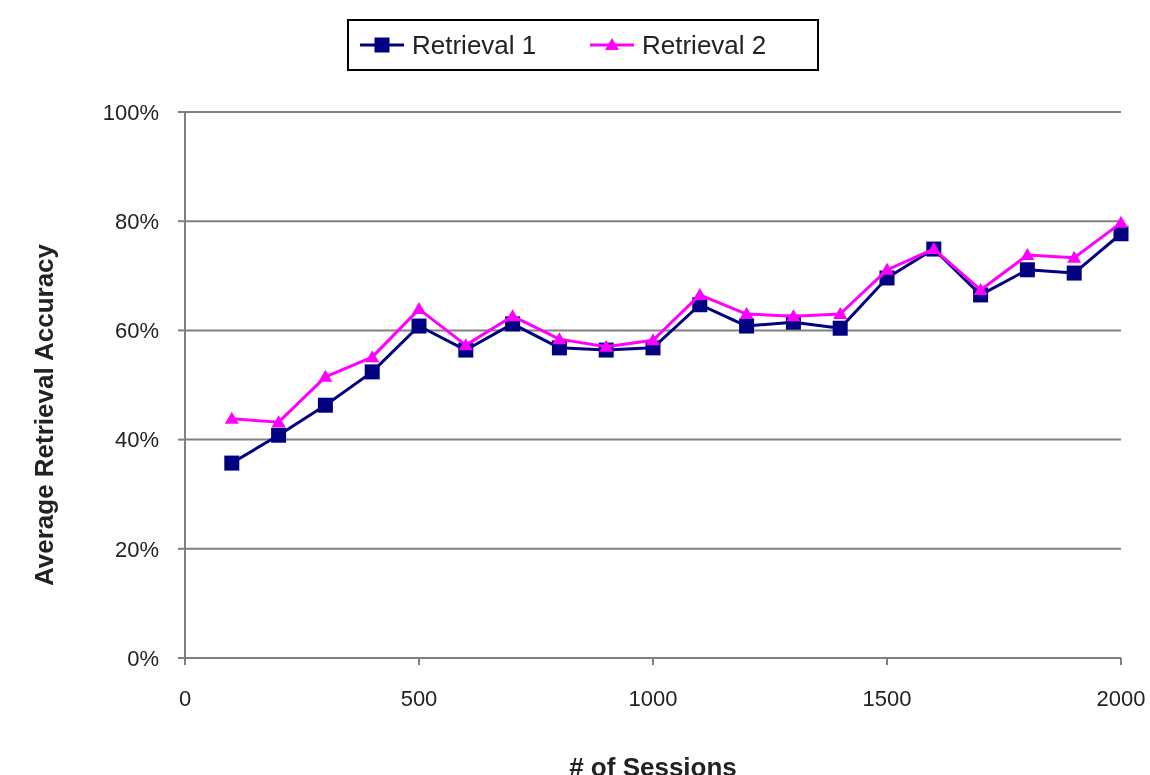  What do you see at coordinates (130, 112) in the screenshot?
I see `y-tick-label: 100%` at bounding box center [130, 112].